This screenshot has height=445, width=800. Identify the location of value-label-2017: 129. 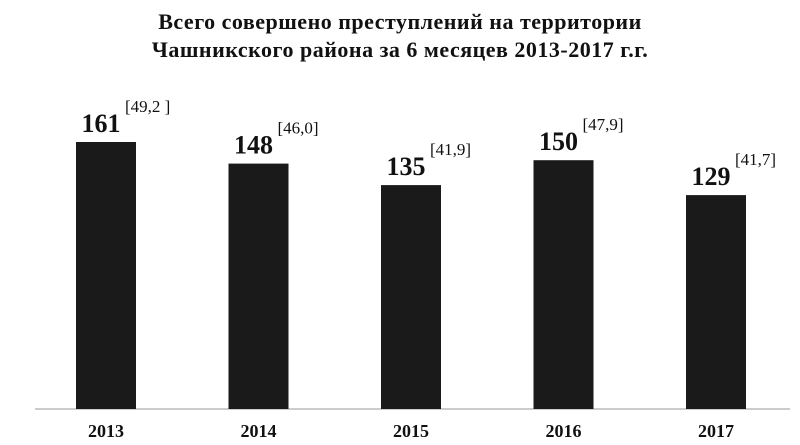
(711, 176).